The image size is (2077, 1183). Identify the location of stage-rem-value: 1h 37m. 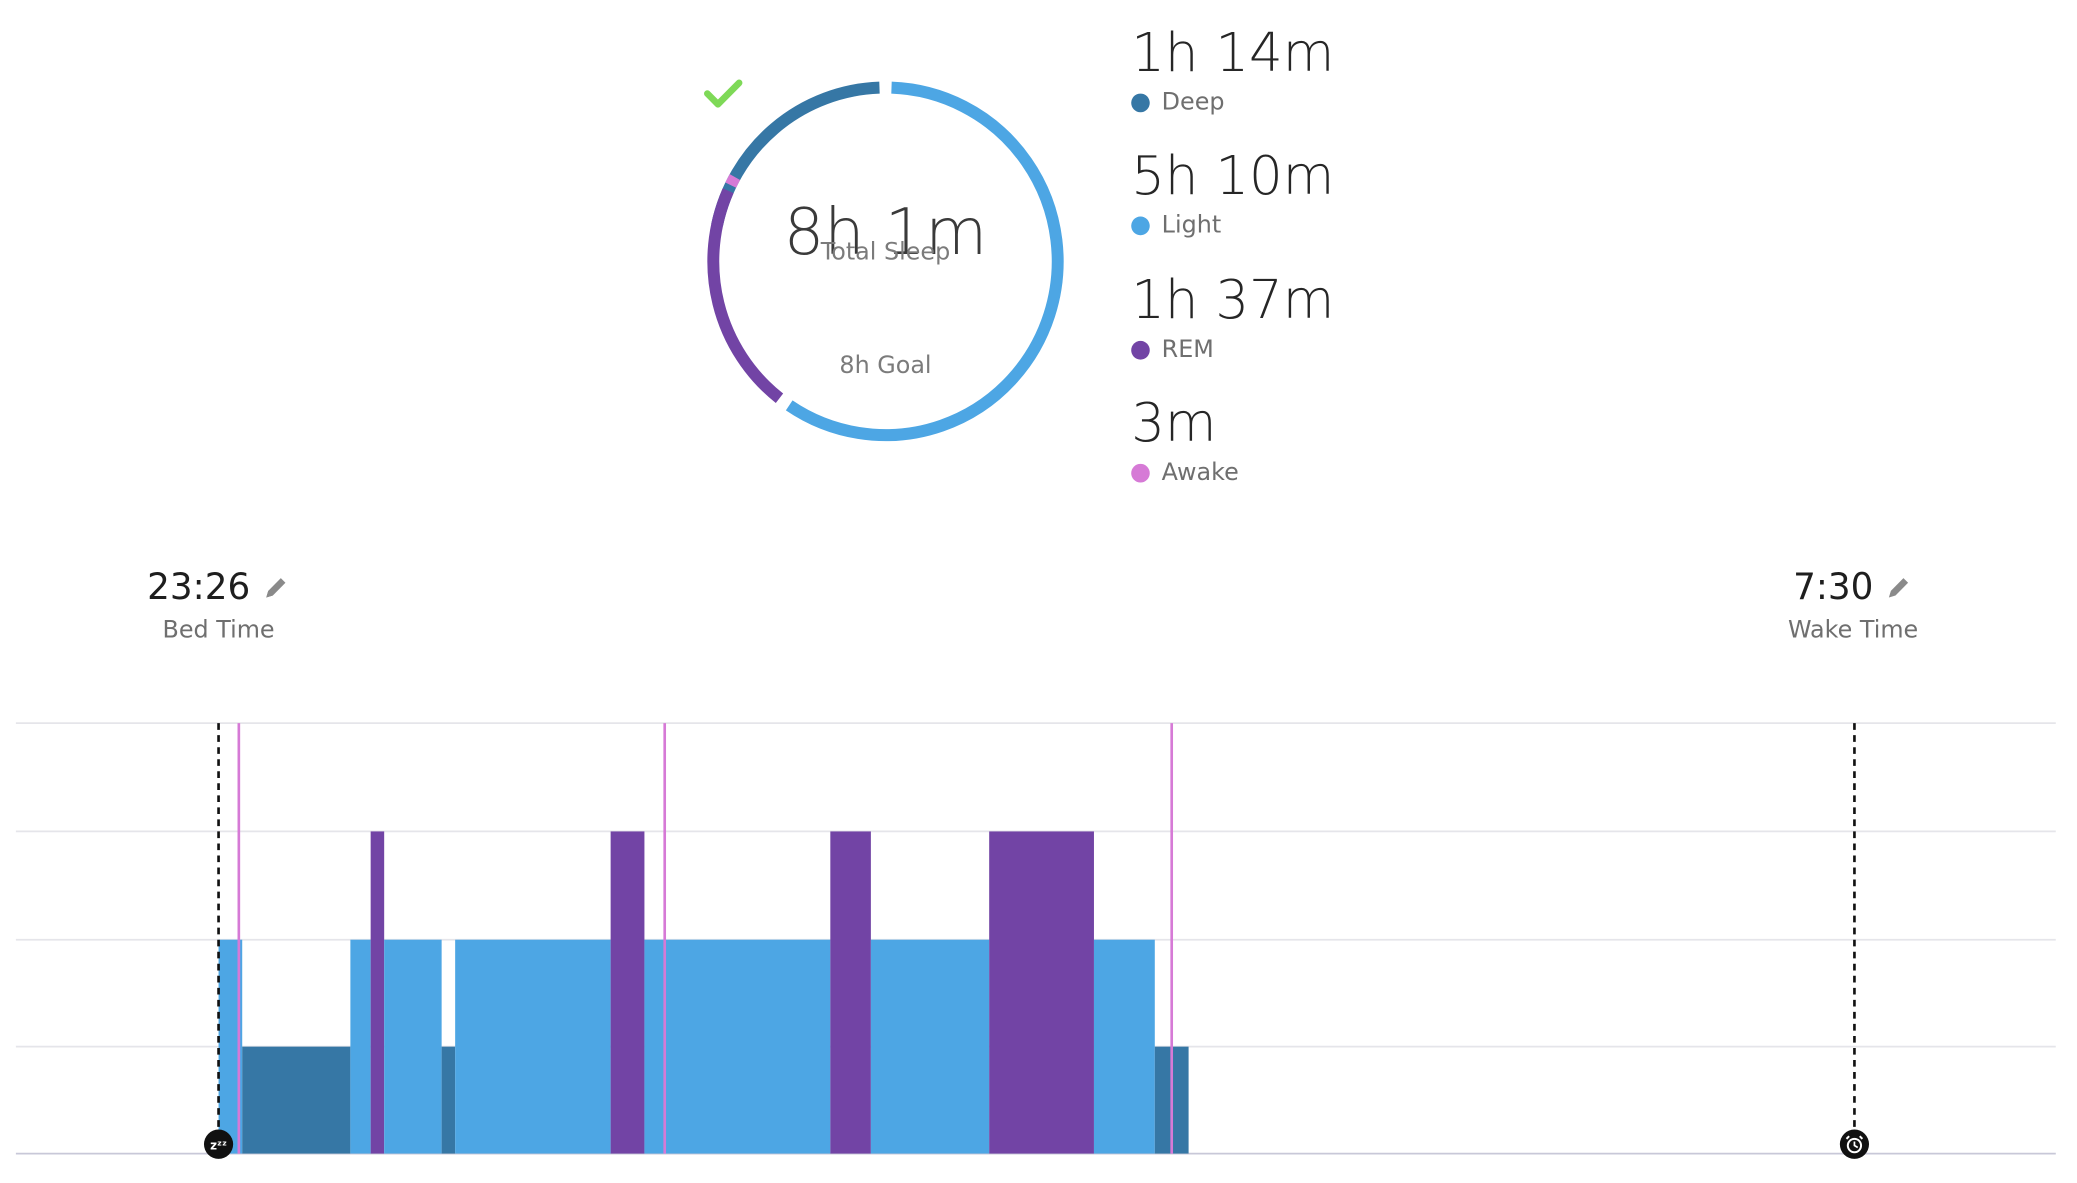
(1233, 301).